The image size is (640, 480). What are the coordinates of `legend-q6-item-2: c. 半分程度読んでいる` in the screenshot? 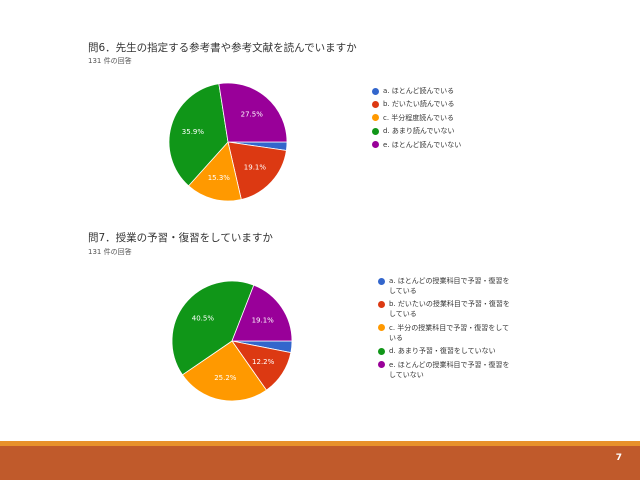 It's located at (452, 118).